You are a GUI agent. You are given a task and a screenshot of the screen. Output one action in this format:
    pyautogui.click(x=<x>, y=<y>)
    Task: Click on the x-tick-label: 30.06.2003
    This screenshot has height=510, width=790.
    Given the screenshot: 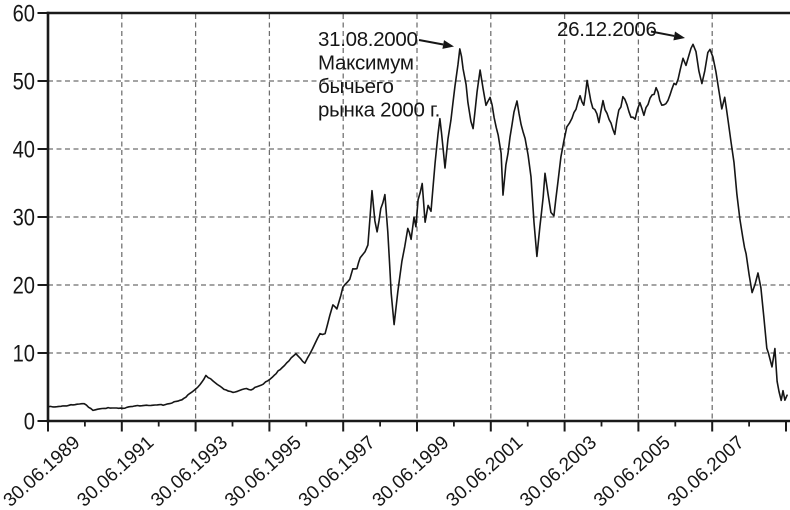 What is the action you would take?
    pyautogui.click(x=558, y=471)
    